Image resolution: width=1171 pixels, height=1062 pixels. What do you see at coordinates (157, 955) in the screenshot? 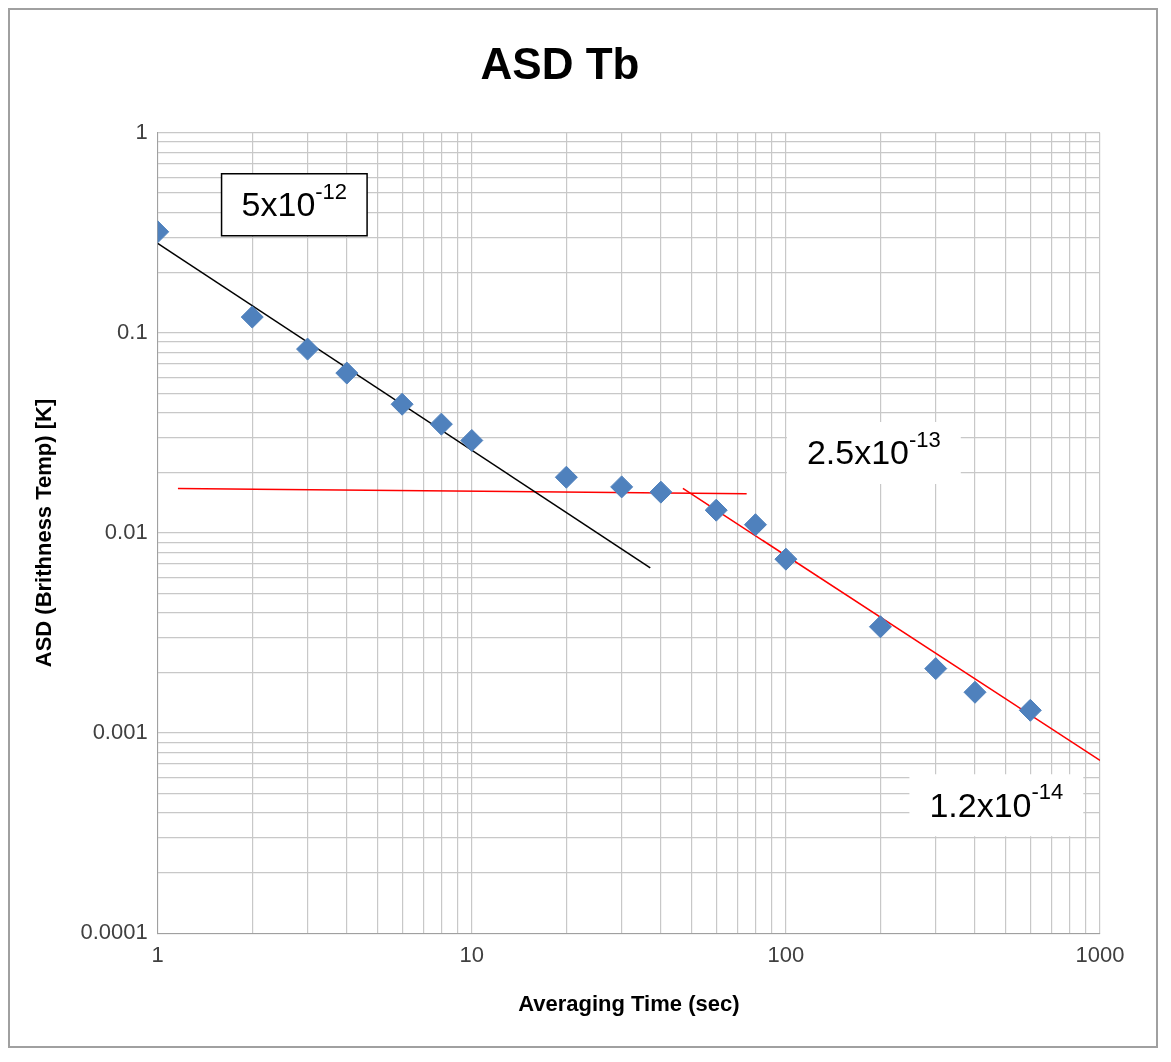
I see `x-tick-label: 1` at bounding box center [157, 955].